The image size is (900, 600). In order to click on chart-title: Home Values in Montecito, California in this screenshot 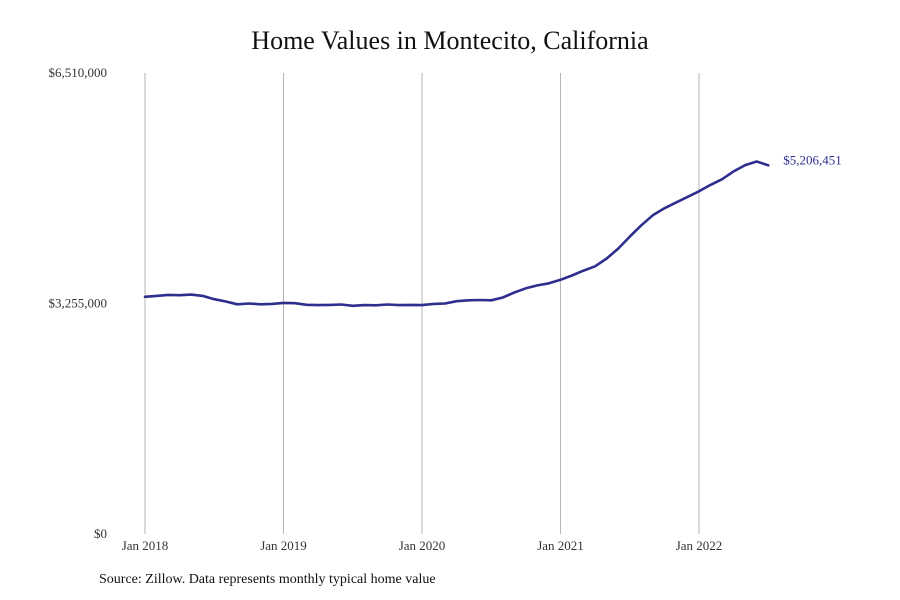, I will do `click(450, 40)`.